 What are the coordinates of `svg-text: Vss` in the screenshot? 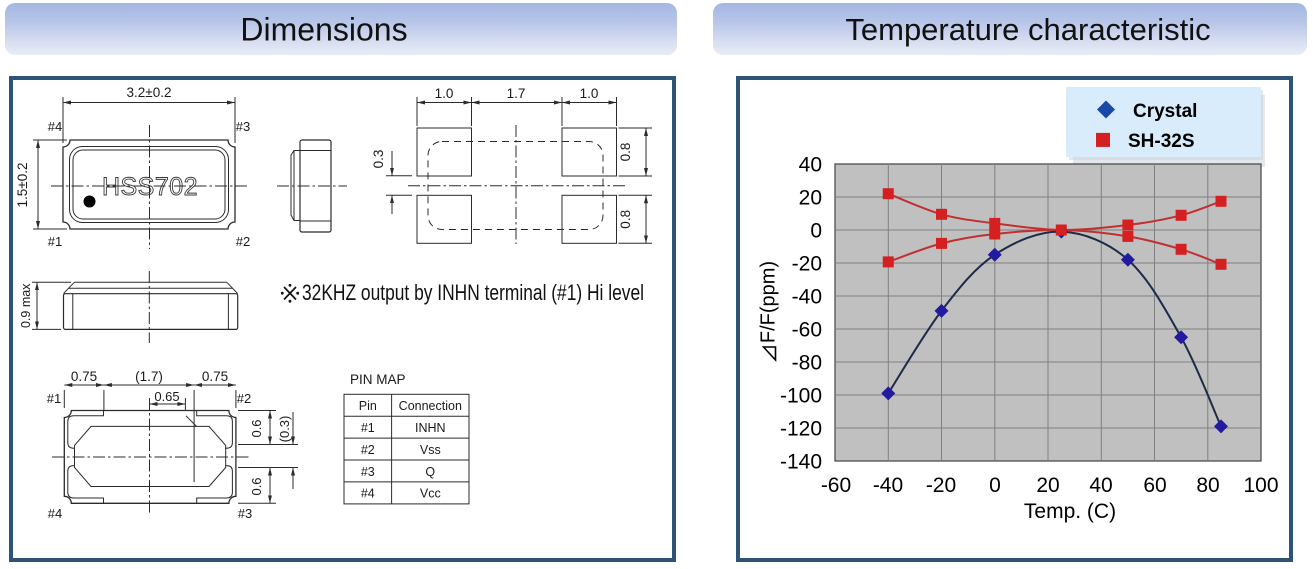 It's located at (430, 450).